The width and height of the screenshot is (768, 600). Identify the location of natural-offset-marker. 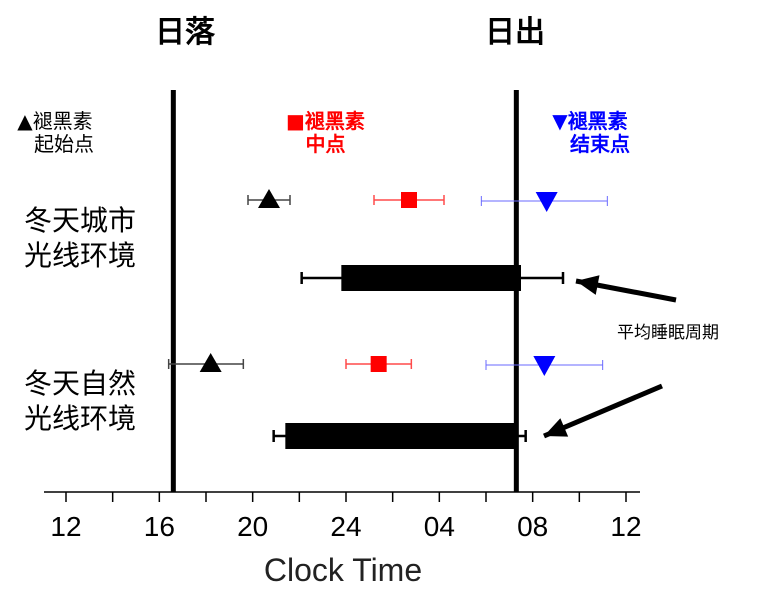
(544, 366).